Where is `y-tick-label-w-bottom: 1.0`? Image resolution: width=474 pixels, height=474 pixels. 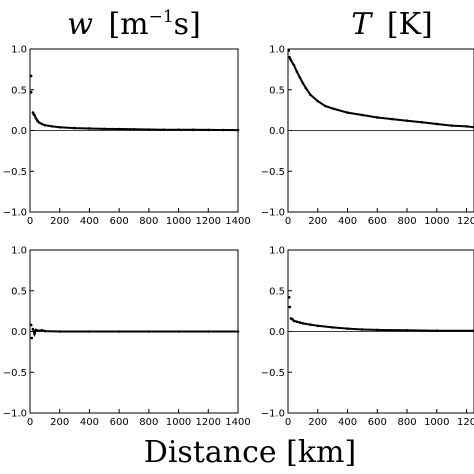 y-tick-label-w-bottom: 1.0 is located at coordinates (19, 251).